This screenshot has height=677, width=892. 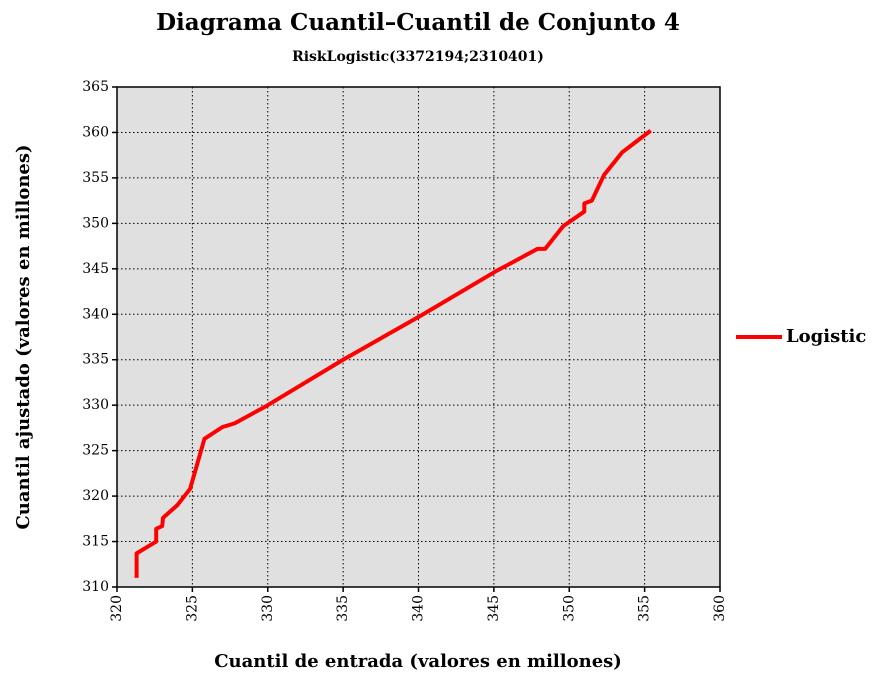 I want to click on y-tick-label: 345, so click(x=95, y=269).